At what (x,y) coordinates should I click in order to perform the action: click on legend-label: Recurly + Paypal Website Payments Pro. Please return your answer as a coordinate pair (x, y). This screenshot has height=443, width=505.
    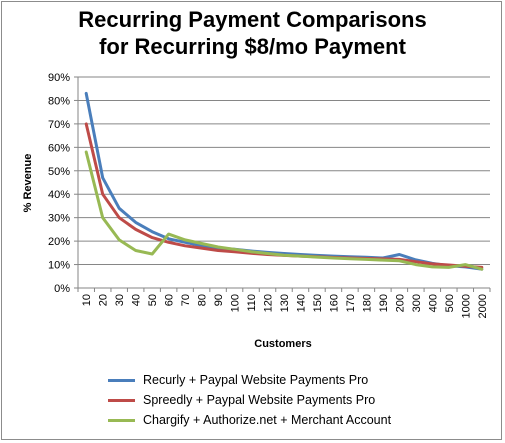
    Looking at the image, I should click on (256, 380).